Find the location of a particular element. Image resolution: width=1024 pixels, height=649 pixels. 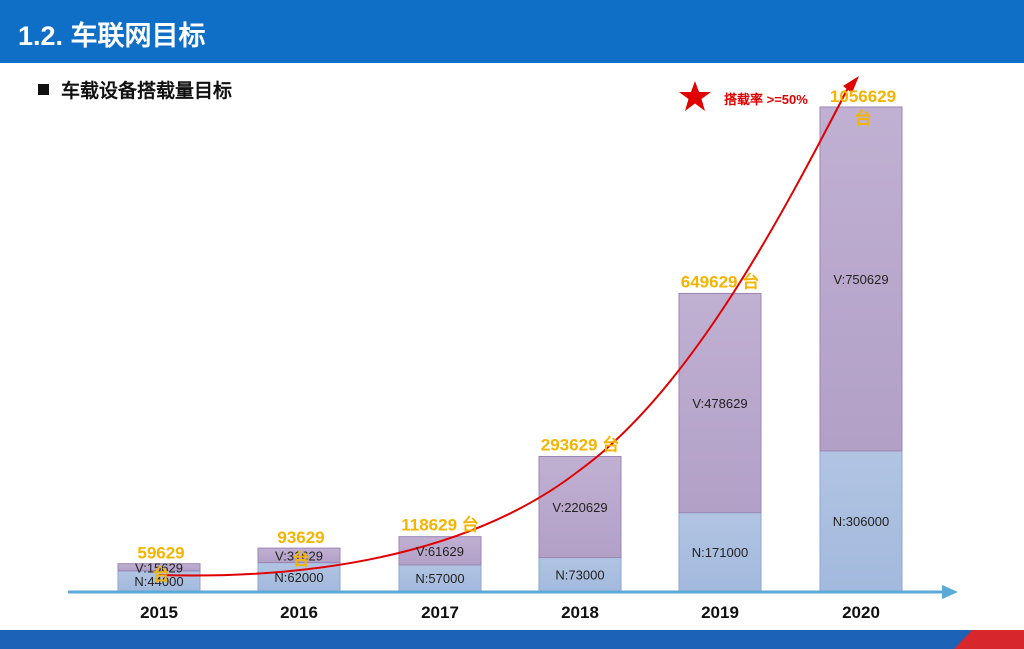

label-v-2015: V:15629 is located at coordinates (159, 567).